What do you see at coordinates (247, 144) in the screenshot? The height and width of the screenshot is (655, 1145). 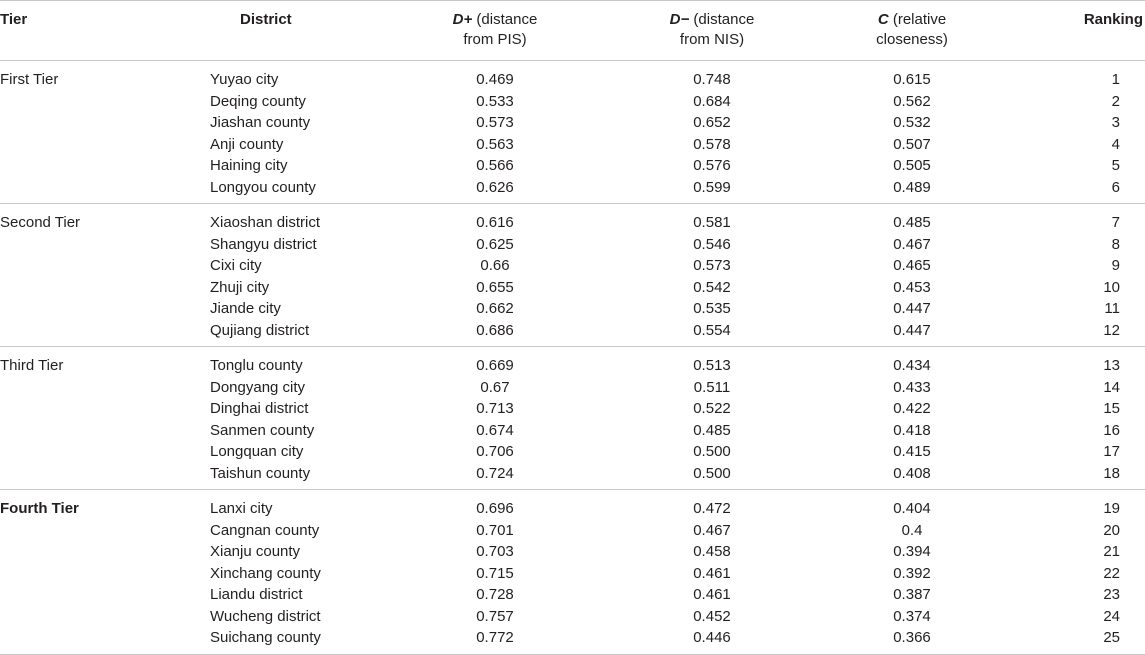 I see `district-cell: Anji county` at bounding box center [247, 144].